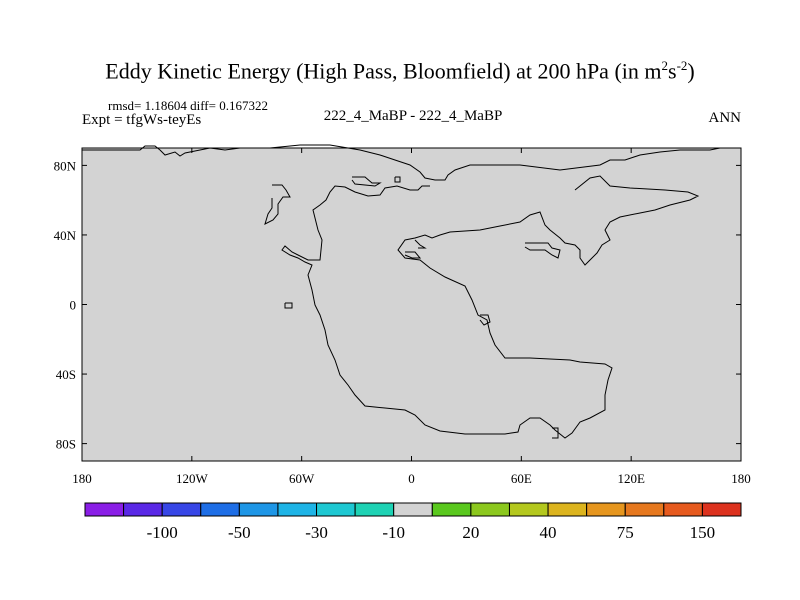  Describe the element at coordinates (302, 478) in the screenshot. I see `lon-tick-label: 60W` at that location.